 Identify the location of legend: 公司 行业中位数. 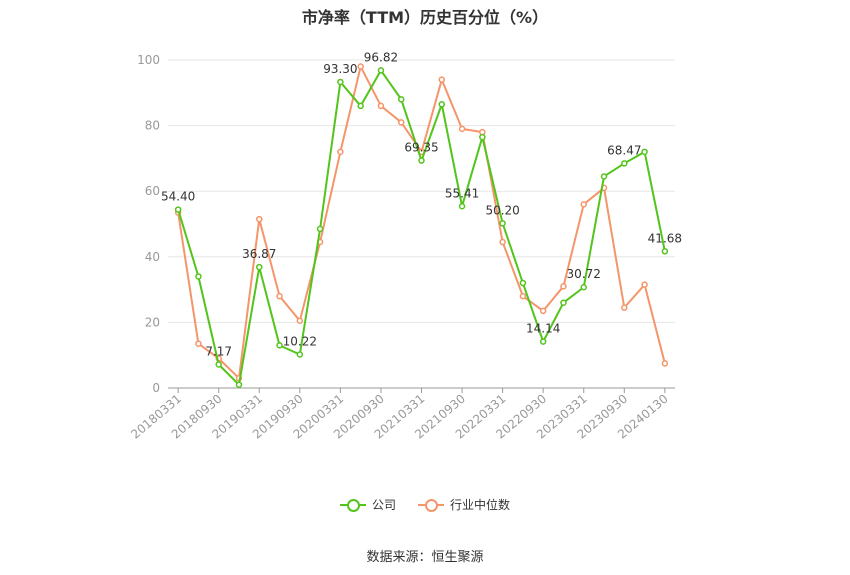
(425, 504).